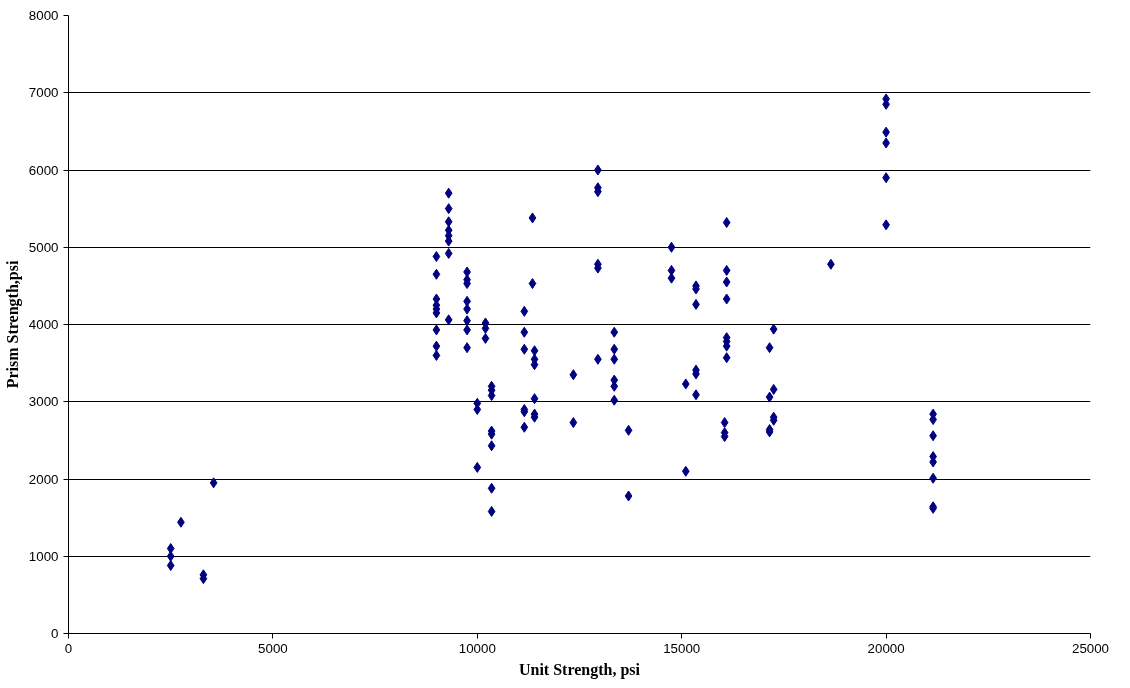 This screenshot has width=1130, height=688. What do you see at coordinates (579, 669) in the screenshot?
I see `x-axis-title: Unit Strength, psi` at bounding box center [579, 669].